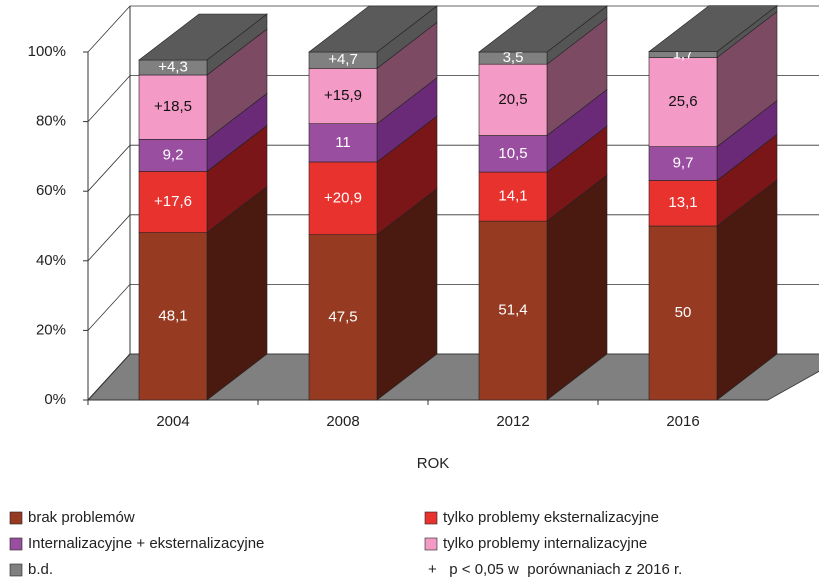 The height and width of the screenshot is (582, 819). Describe the element at coordinates (682, 421) in the screenshot. I see `x-tick-label: 2016` at that location.